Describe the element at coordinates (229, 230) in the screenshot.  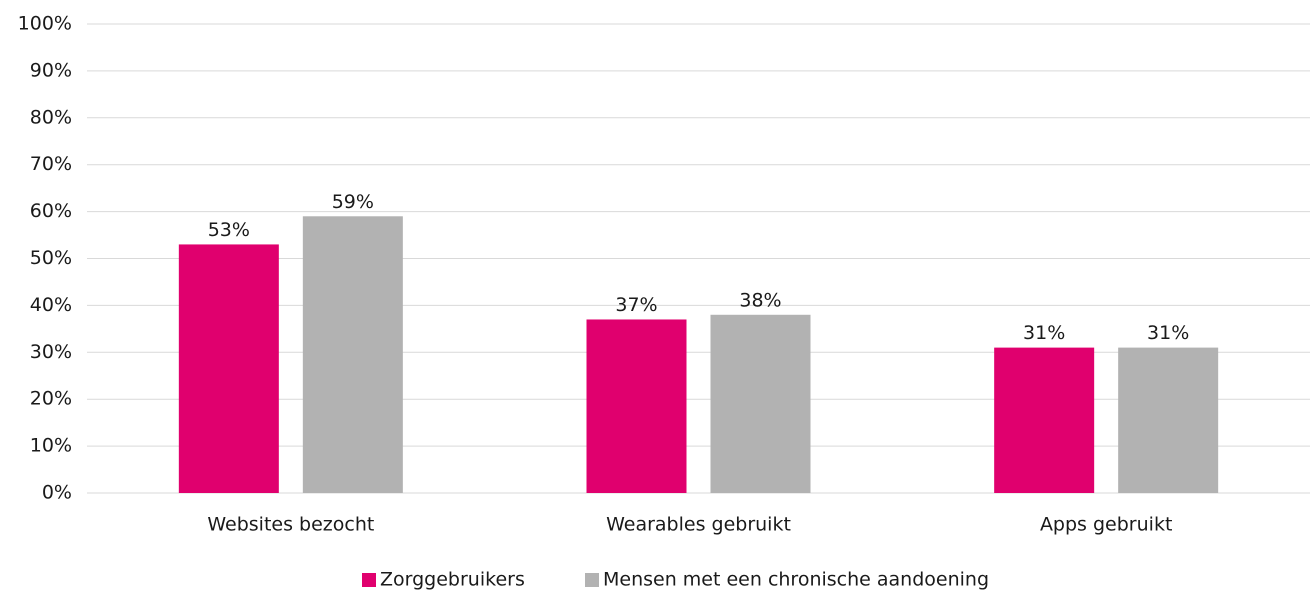
I see `value-label: 53%` at that location.